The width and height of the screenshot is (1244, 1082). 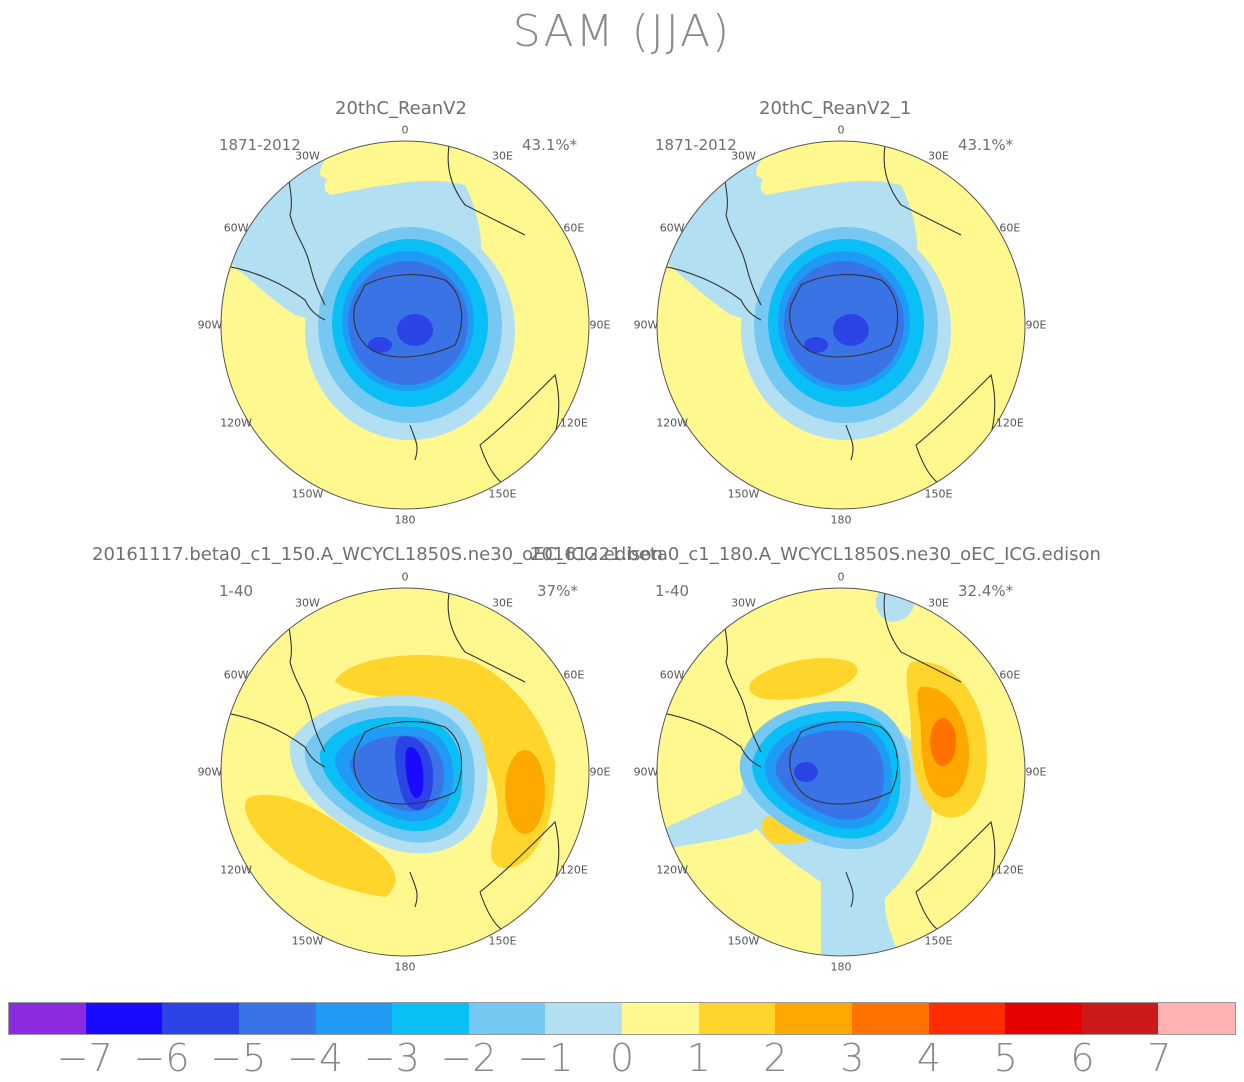 What do you see at coordinates (260, 145) in the screenshot?
I see `panel-years-1: 1871-2012` at bounding box center [260, 145].